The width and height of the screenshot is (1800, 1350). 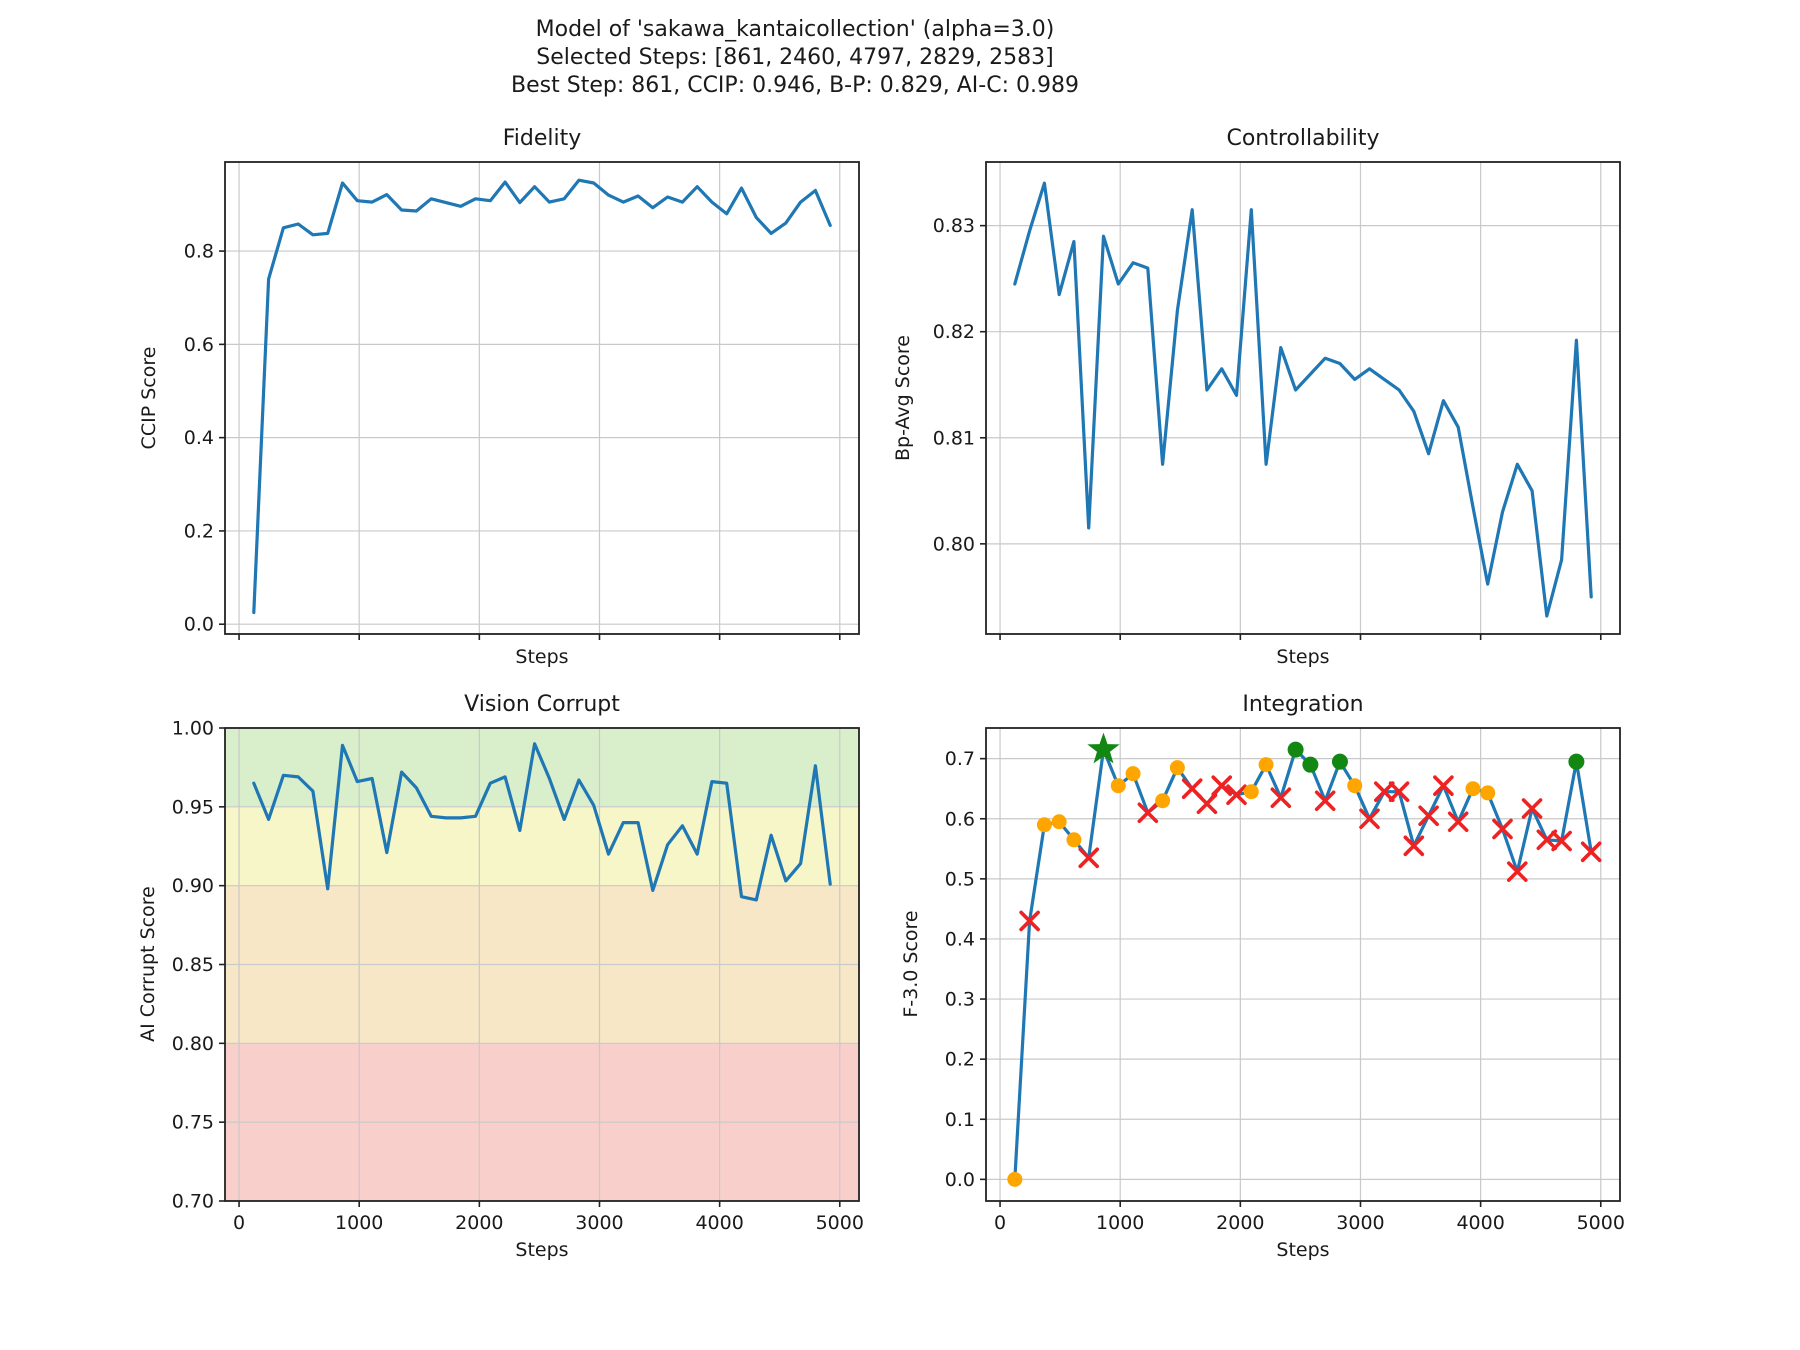 I want to click on vision-corrupt-title: Vision Corrupt, so click(x=542, y=704).